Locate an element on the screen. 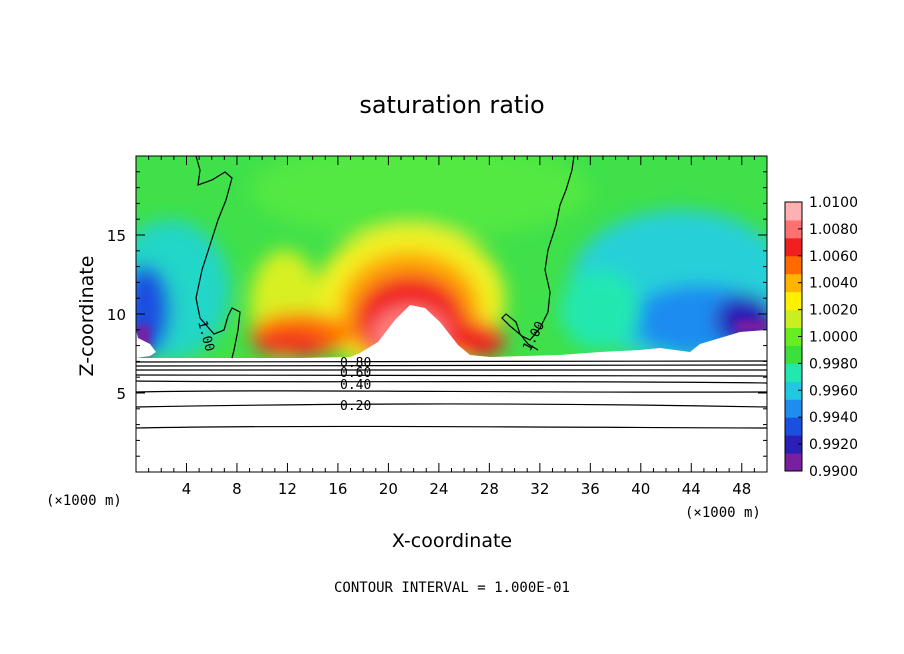 This screenshot has width=904, height=654. x-unit-label-left: (×1000 m) is located at coordinates (84, 501).